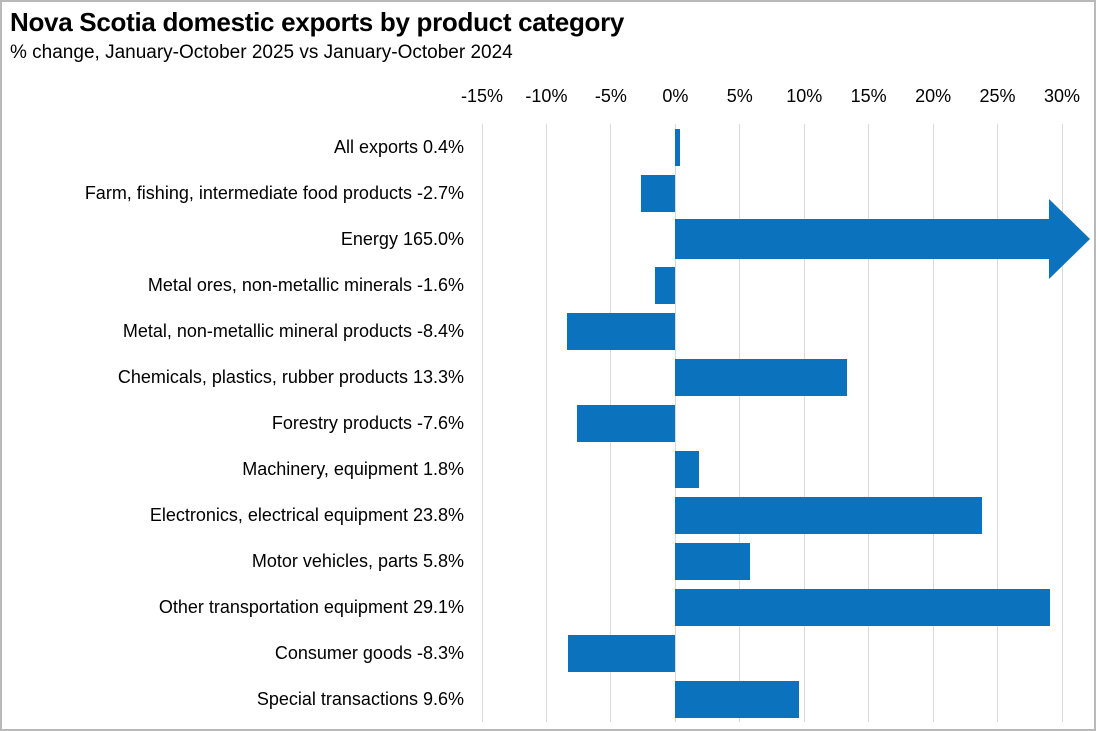  What do you see at coordinates (398, 147) in the screenshot?
I see `category-label: All exports 0.4%` at bounding box center [398, 147].